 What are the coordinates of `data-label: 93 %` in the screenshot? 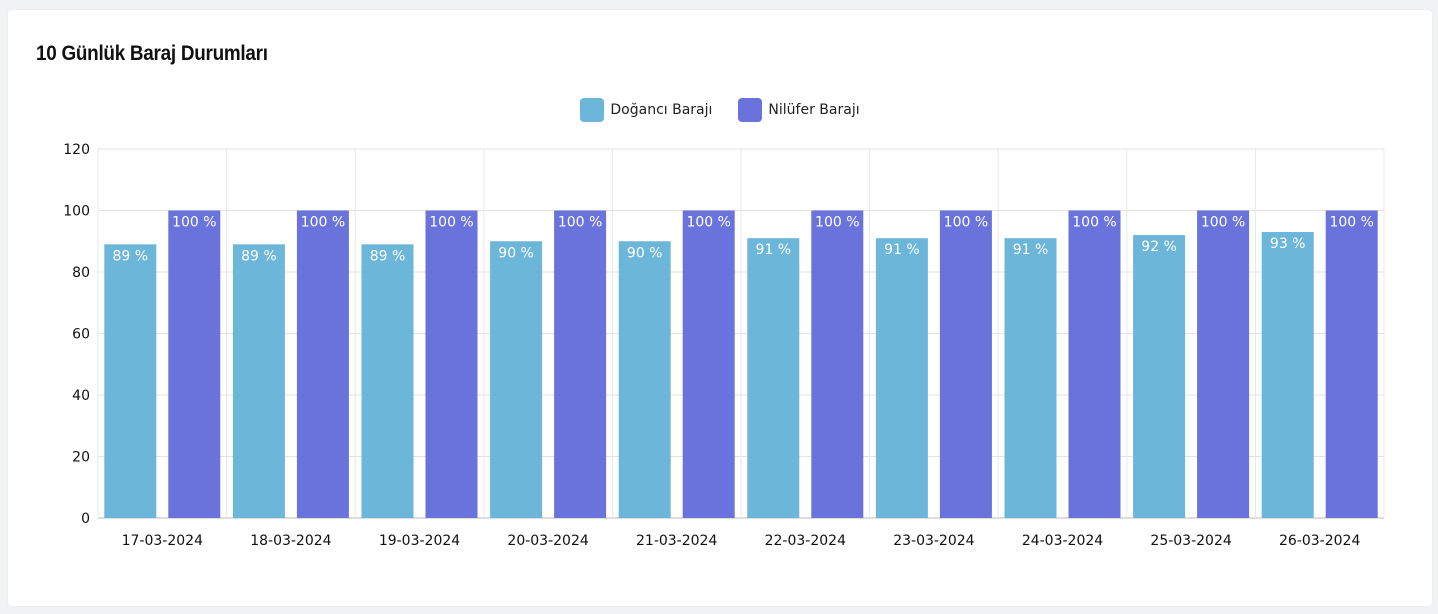 It's located at (1288, 244).